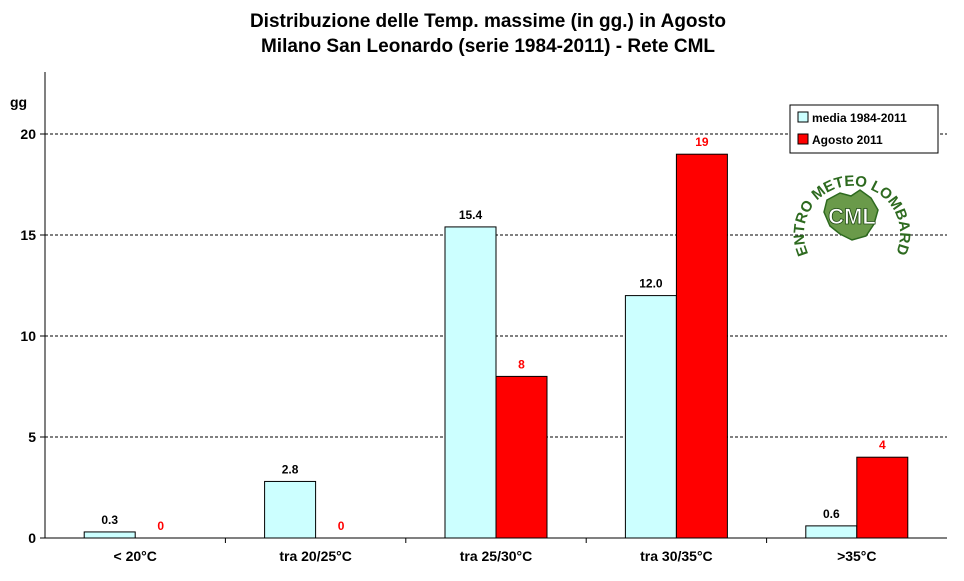 The width and height of the screenshot is (964, 581). I want to click on legend-swatch-agosto, so click(803, 139).